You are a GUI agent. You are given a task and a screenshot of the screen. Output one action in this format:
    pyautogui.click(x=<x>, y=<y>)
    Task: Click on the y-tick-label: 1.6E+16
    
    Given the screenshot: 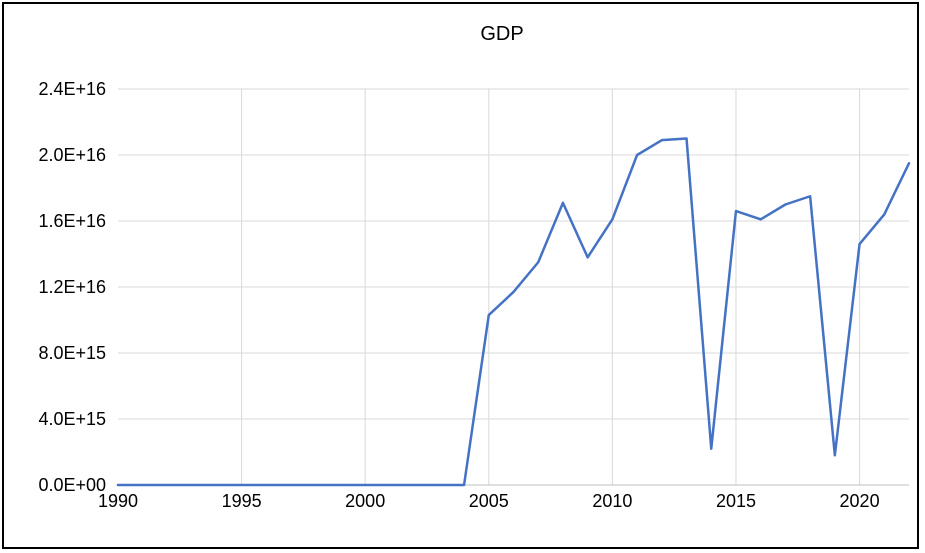 What is the action you would take?
    pyautogui.click(x=72, y=221)
    